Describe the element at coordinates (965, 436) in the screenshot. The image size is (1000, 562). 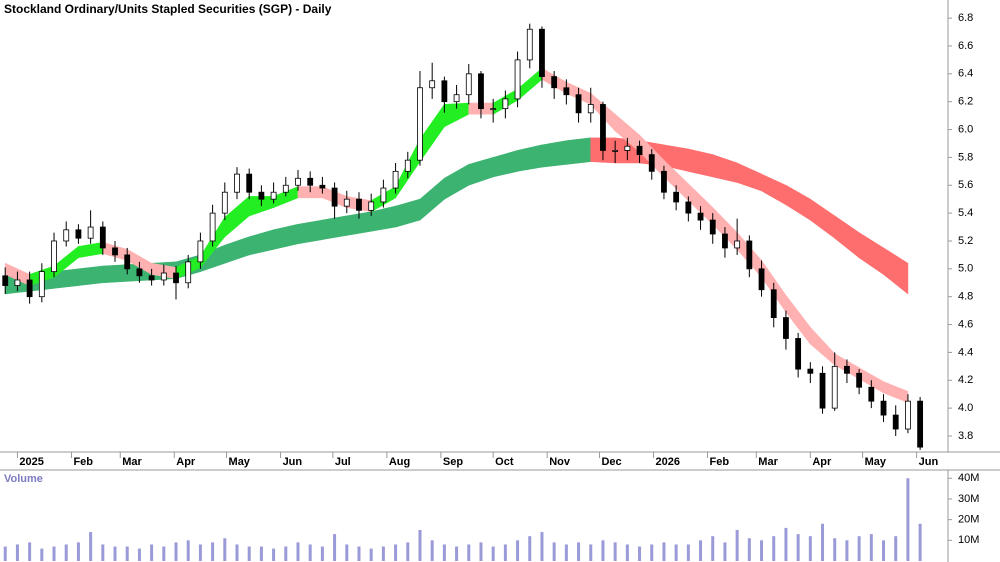
I see `y-tick-label: 3.8` at that location.